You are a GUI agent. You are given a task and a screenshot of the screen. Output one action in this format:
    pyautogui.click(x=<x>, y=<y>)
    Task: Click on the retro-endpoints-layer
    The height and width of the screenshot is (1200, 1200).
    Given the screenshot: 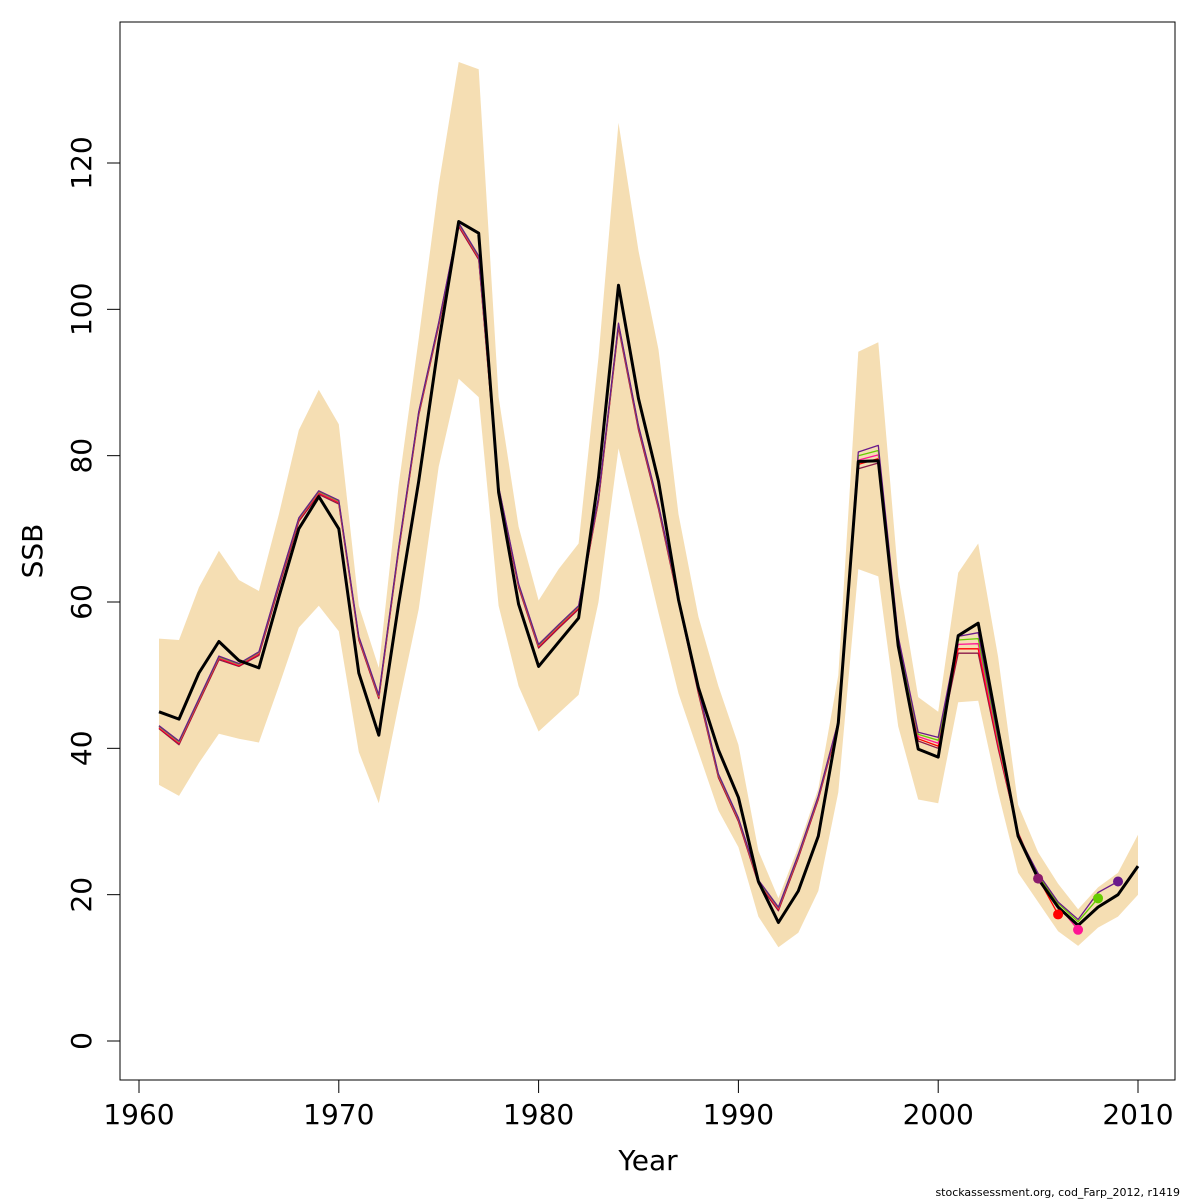 What is the action you would take?
    pyautogui.click(x=1078, y=904)
    